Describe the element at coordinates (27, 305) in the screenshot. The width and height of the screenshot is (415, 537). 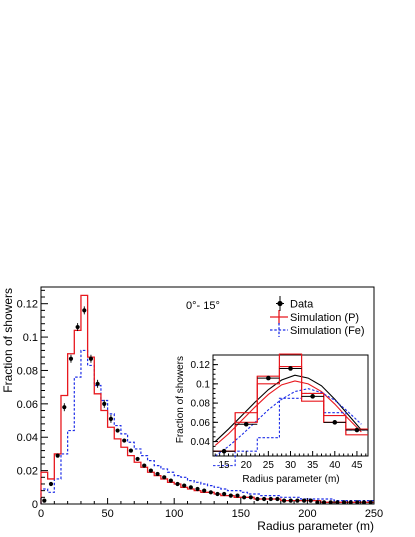
I see `main-y-tick-label: 0.12` at that location.